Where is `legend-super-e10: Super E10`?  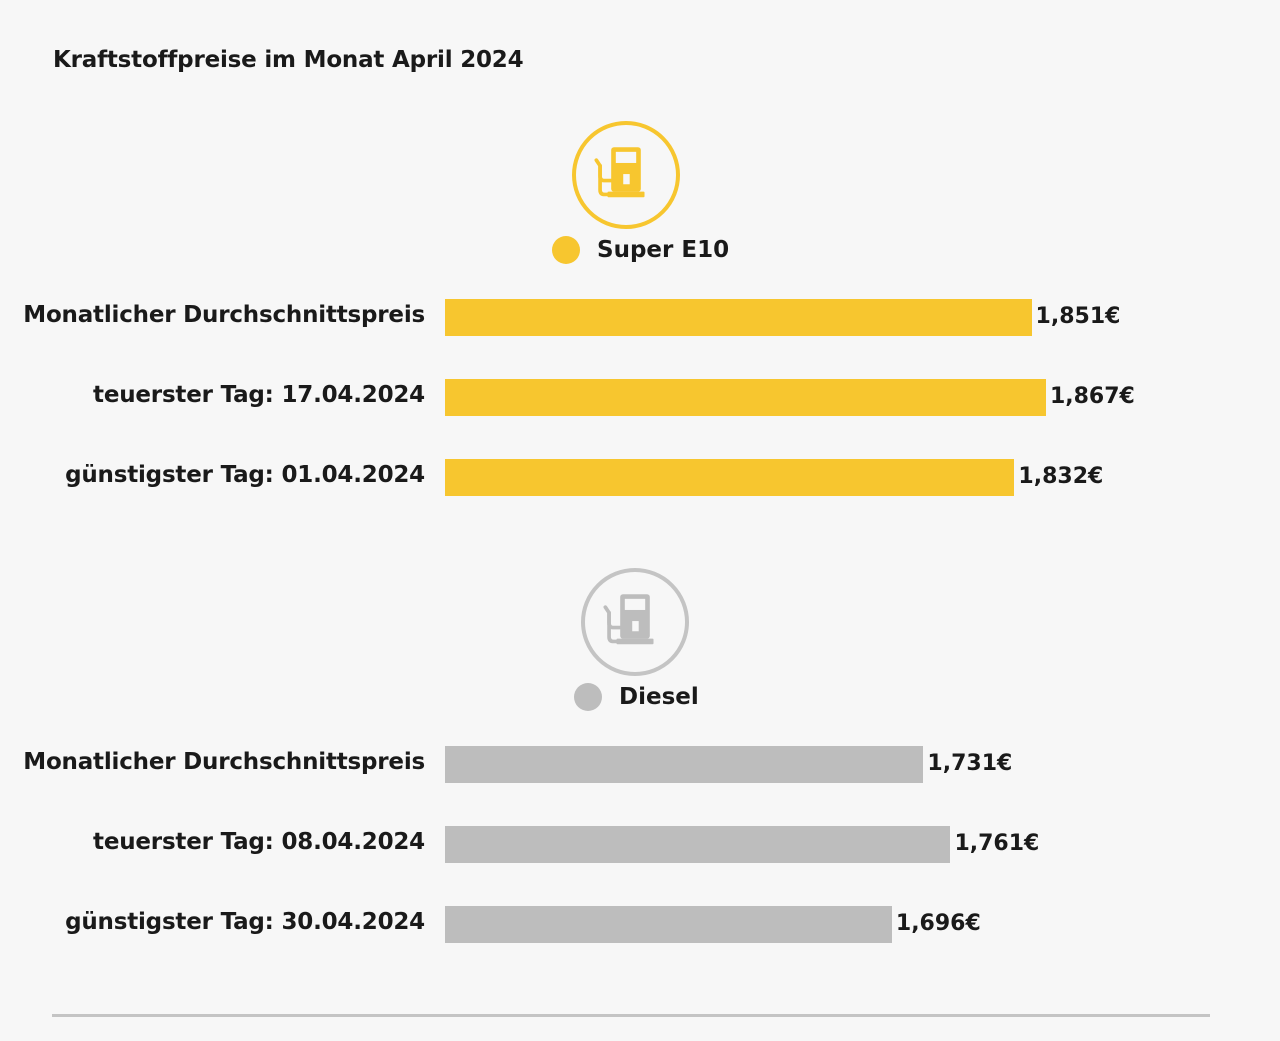 legend-super-e10: Super E10 is located at coordinates (640, 250).